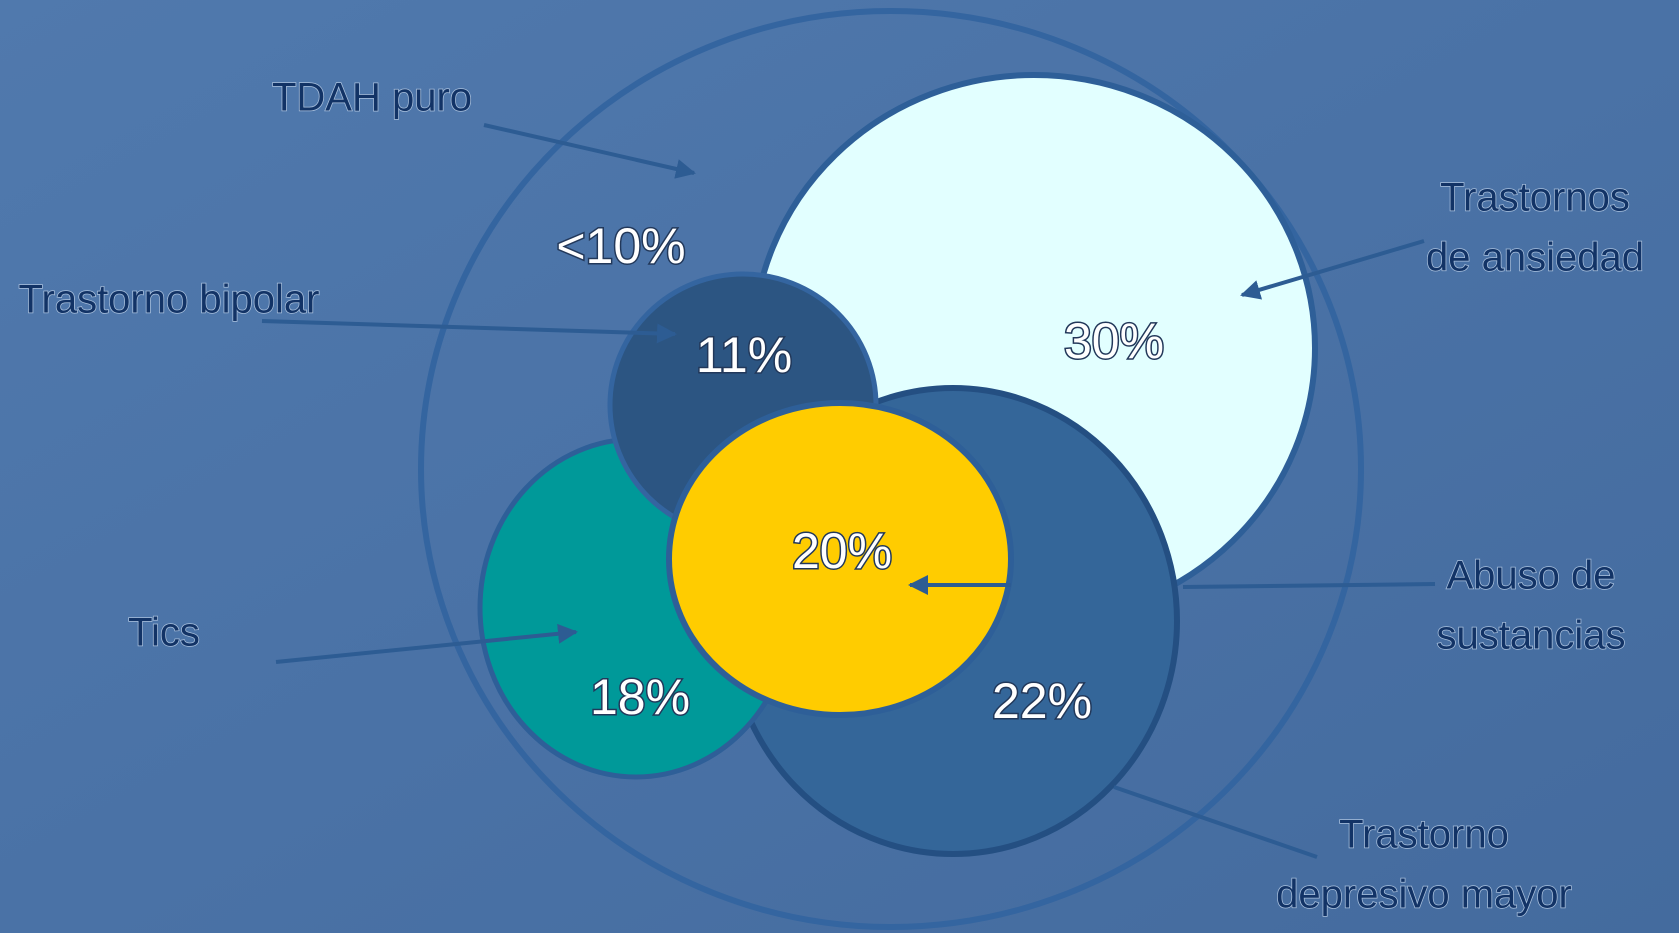 The height and width of the screenshot is (933, 1679). Describe the element at coordinates (1535, 198) in the screenshot. I see `node-label: Trastornos` at that location.